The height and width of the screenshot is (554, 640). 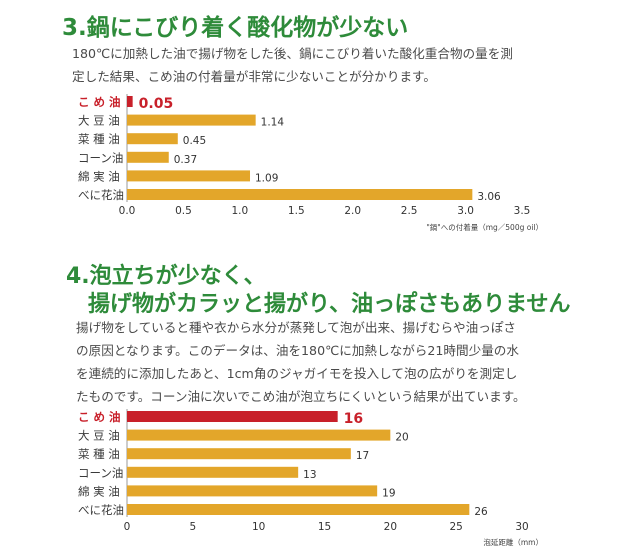 What do you see at coordinates (521, 527) in the screenshot?
I see `x-tick-label: 30` at bounding box center [521, 527].